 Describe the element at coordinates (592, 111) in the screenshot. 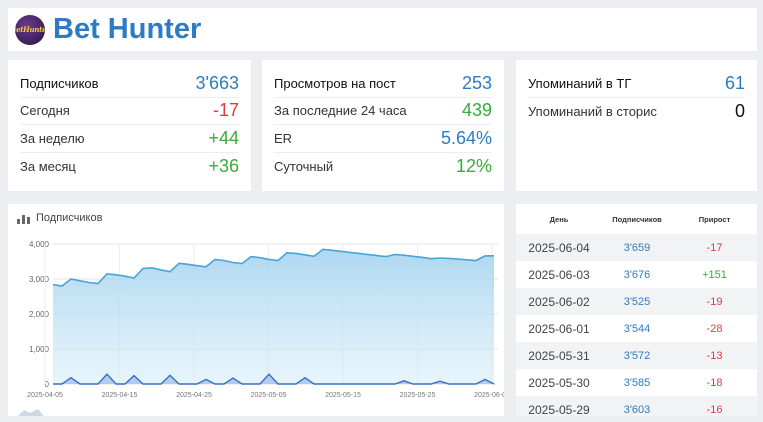

I see `stat-label: Упоминаний в сторис` at that location.